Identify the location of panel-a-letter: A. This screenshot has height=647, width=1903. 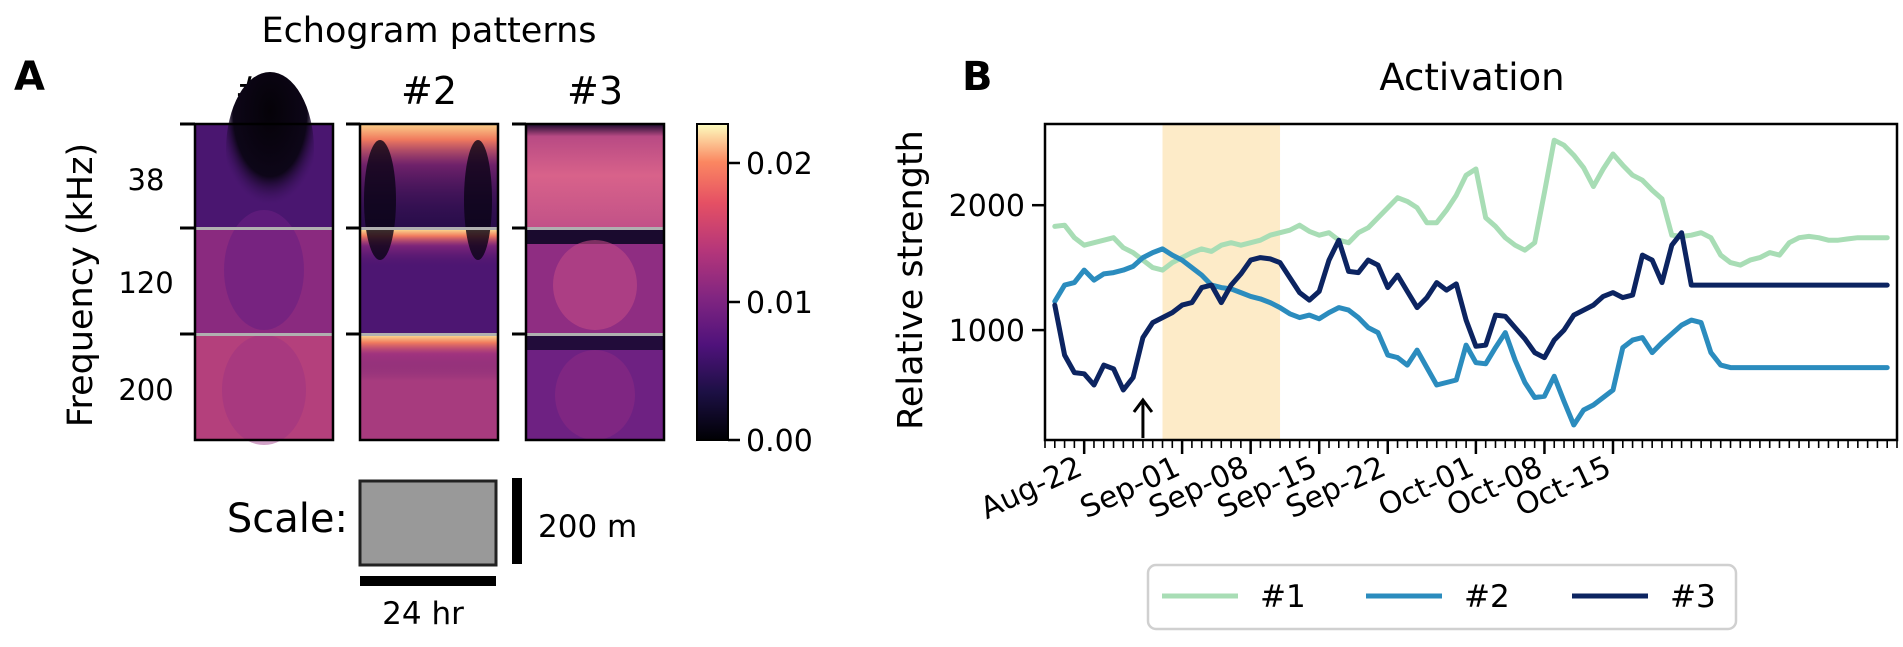
(29, 77).